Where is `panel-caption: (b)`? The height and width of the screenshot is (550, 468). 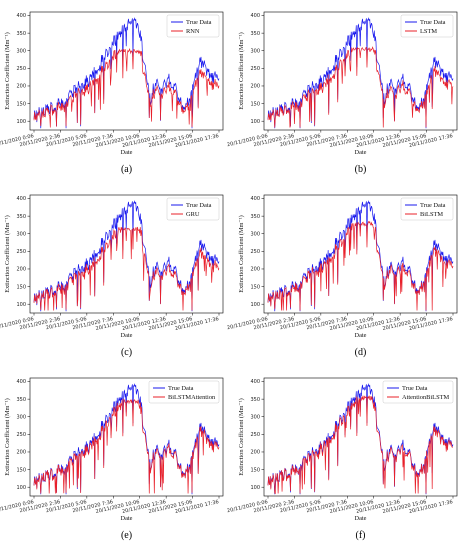
panel-caption: (b) is located at coordinates (361, 169).